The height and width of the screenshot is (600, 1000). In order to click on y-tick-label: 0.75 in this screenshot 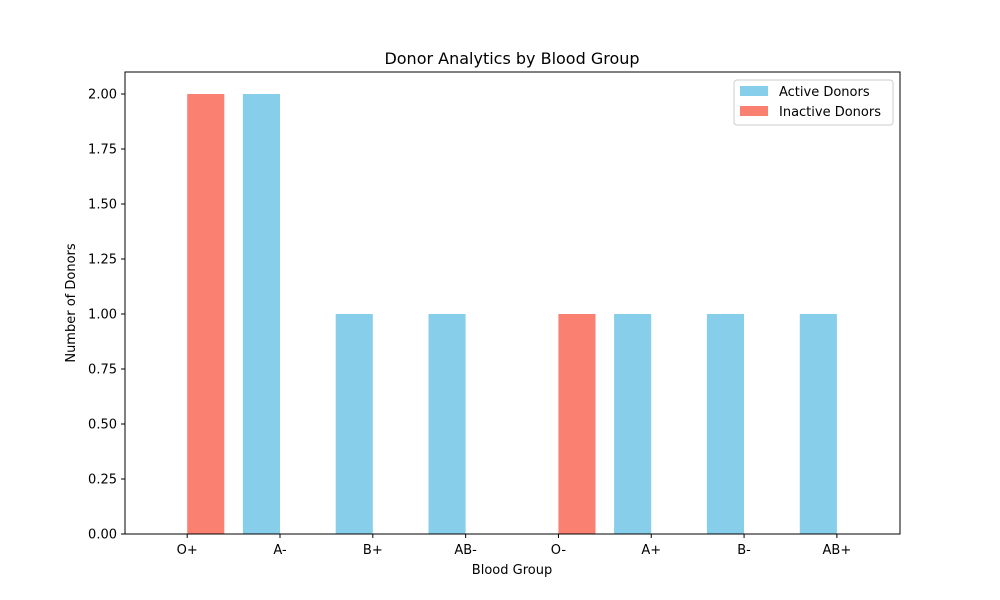, I will do `click(102, 370)`.